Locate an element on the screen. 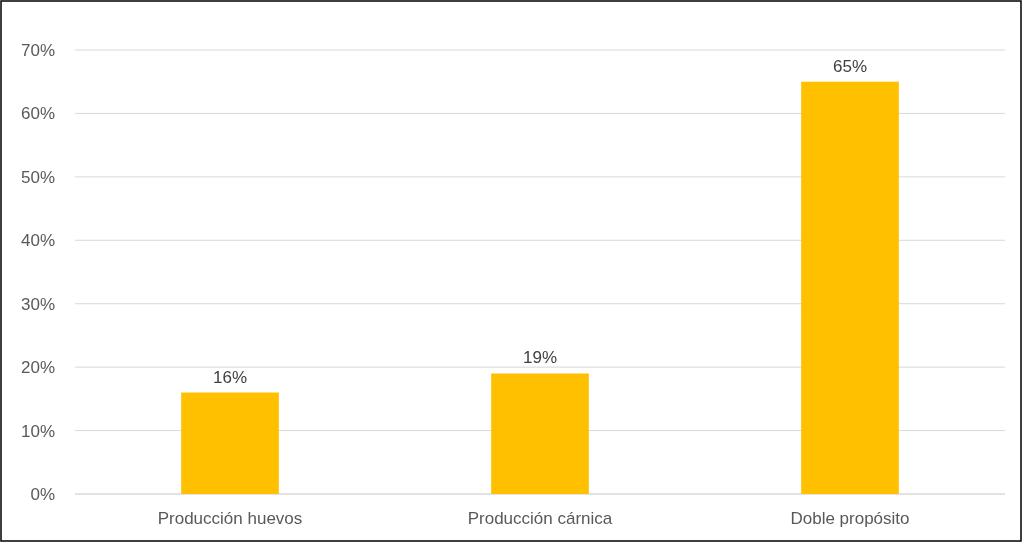 The height and width of the screenshot is (542, 1022). y-tick-label: 20% is located at coordinates (37, 368).